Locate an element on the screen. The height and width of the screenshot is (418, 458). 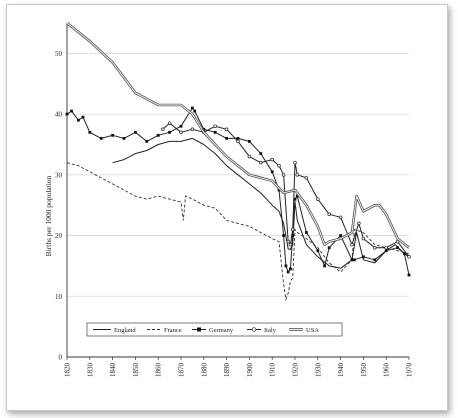
x-tick-label: 1970 is located at coordinates (410, 370).